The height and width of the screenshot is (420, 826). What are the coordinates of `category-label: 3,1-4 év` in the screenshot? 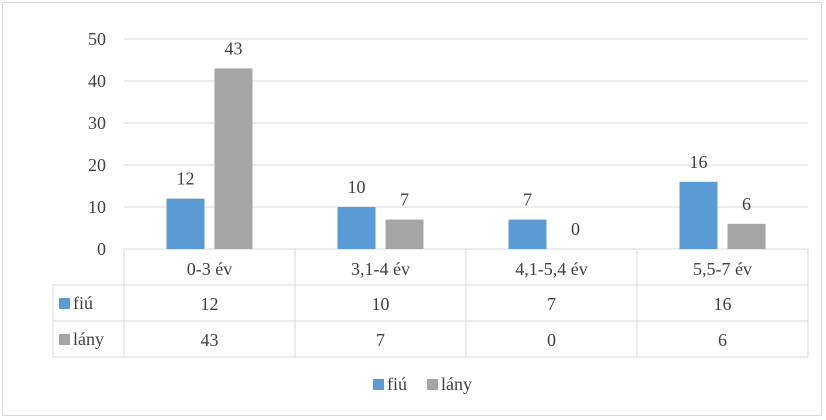 It's located at (380, 269).